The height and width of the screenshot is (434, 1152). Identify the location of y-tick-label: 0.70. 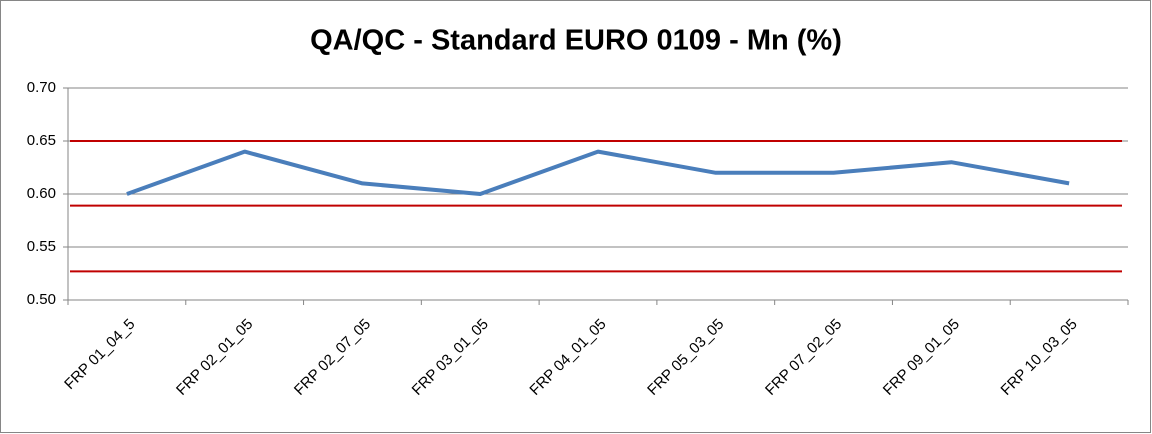
(41, 87).